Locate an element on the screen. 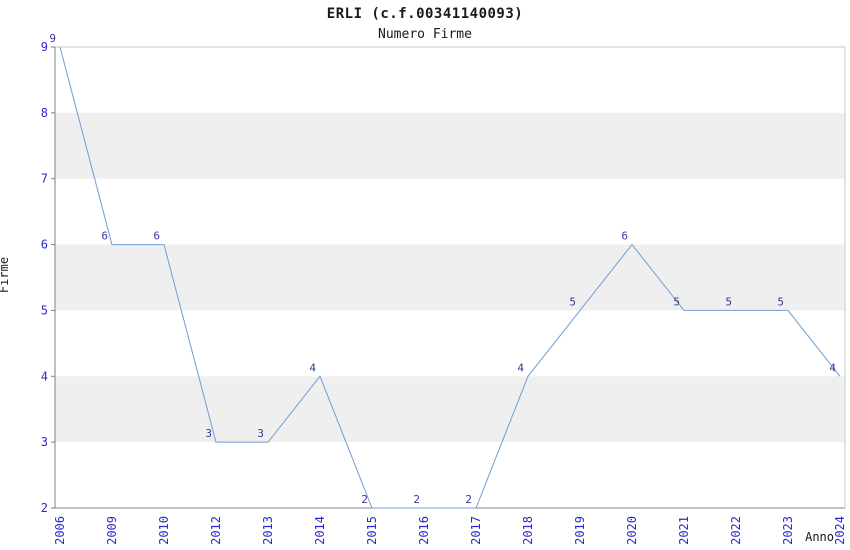  y-tick-label: 7 is located at coordinates (44, 179).